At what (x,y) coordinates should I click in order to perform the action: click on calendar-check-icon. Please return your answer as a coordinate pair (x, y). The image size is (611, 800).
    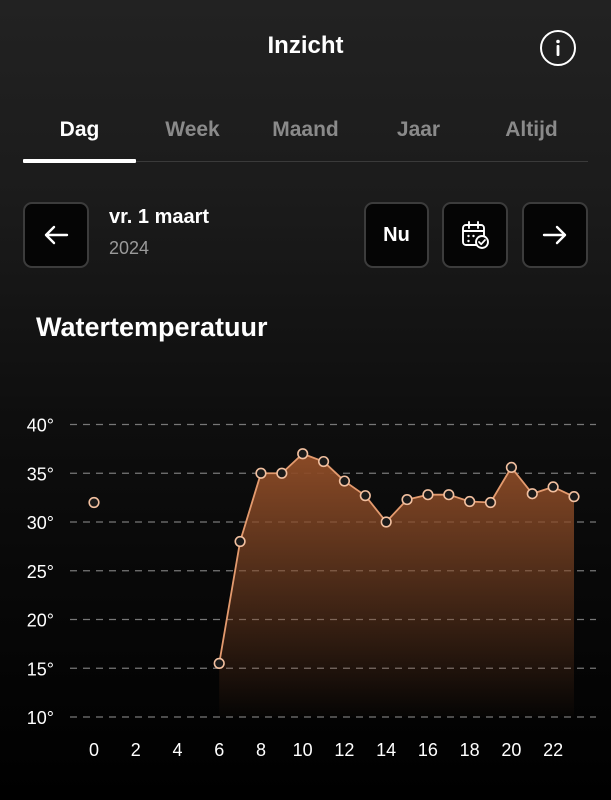
    Looking at the image, I should click on (475, 235).